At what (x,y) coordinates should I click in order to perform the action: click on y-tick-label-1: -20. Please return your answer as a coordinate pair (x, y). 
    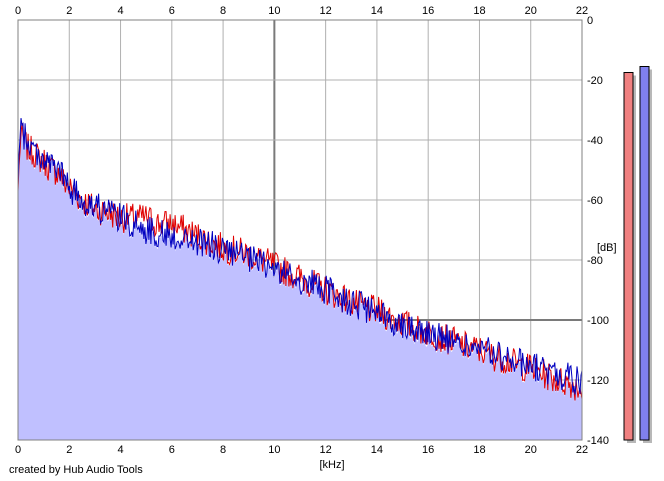
    Looking at the image, I should click on (595, 81).